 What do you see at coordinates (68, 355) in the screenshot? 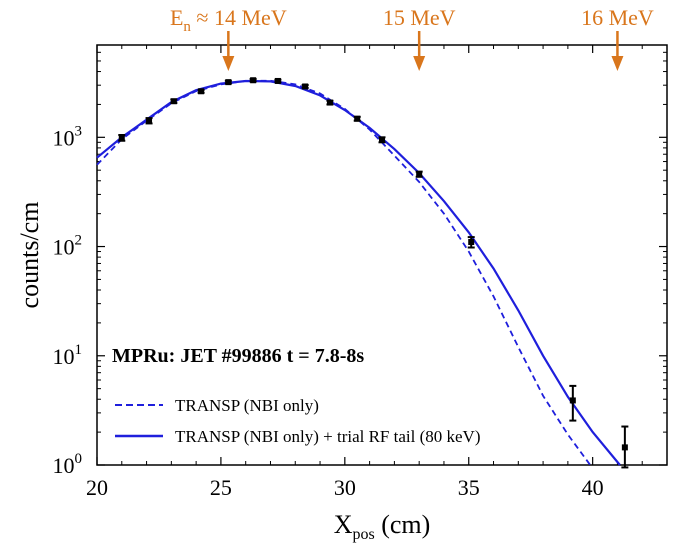
I see `y-tick-label: 10¹` at bounding box center [68, 355].